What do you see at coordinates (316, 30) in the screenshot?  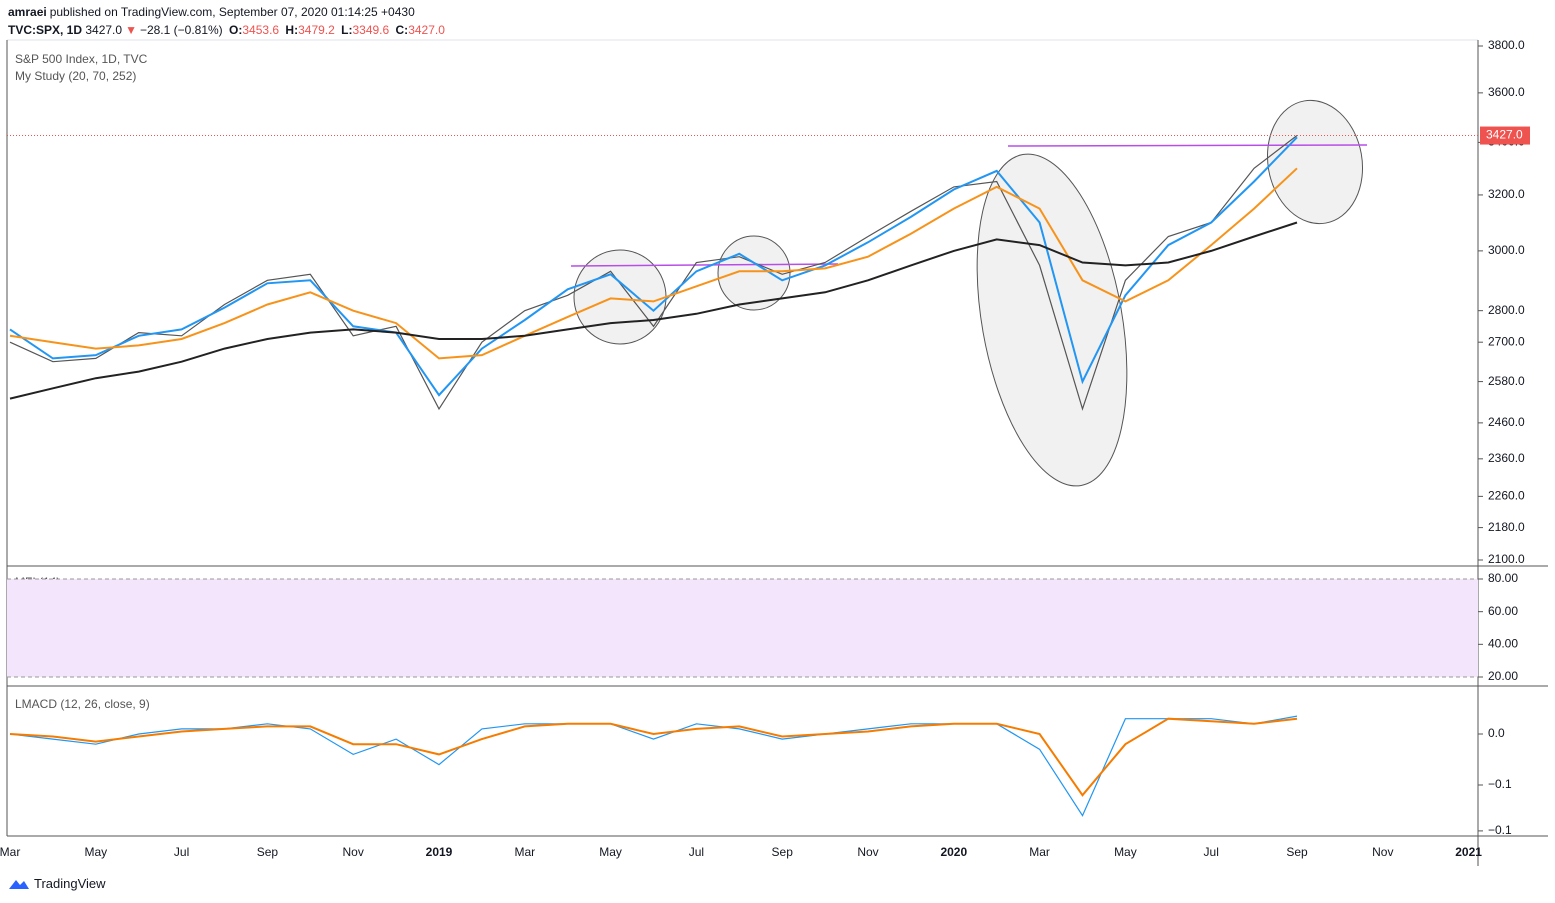 I see `high: 3479.2` at bounding box center [316, 30].